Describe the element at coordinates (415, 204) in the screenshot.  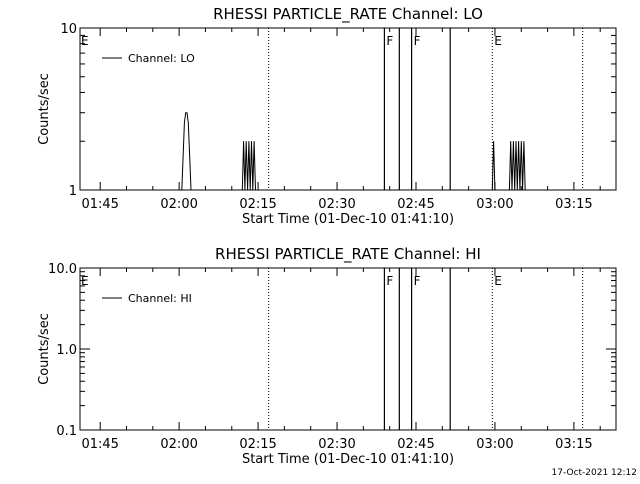
I see `panel1-x-tick-label: 02:45` at that location.